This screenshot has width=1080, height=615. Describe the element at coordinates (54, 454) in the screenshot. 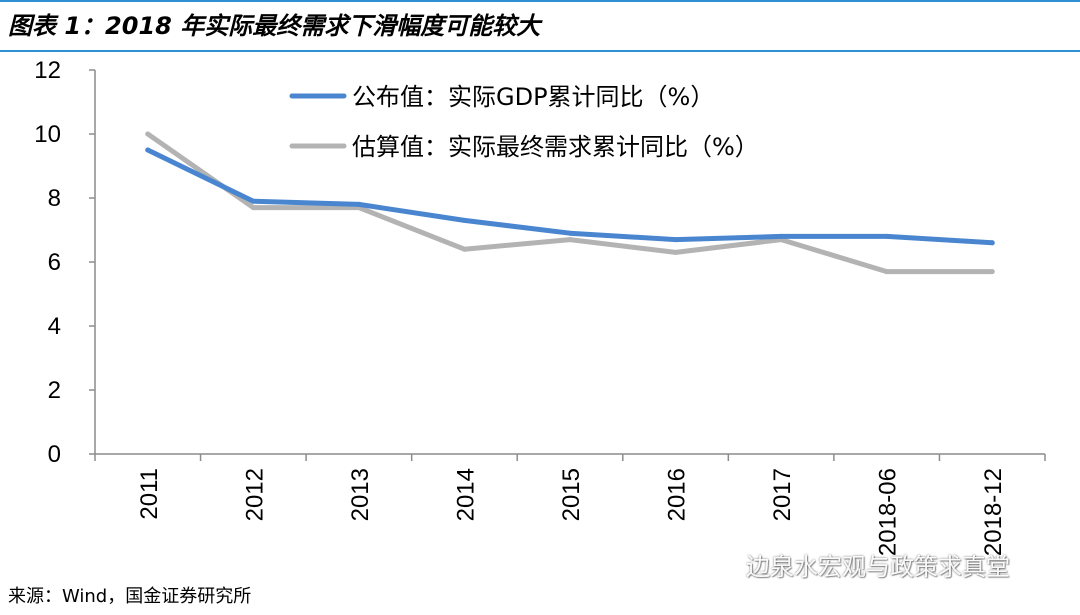

I see `y-tick-label: 0` at that location.